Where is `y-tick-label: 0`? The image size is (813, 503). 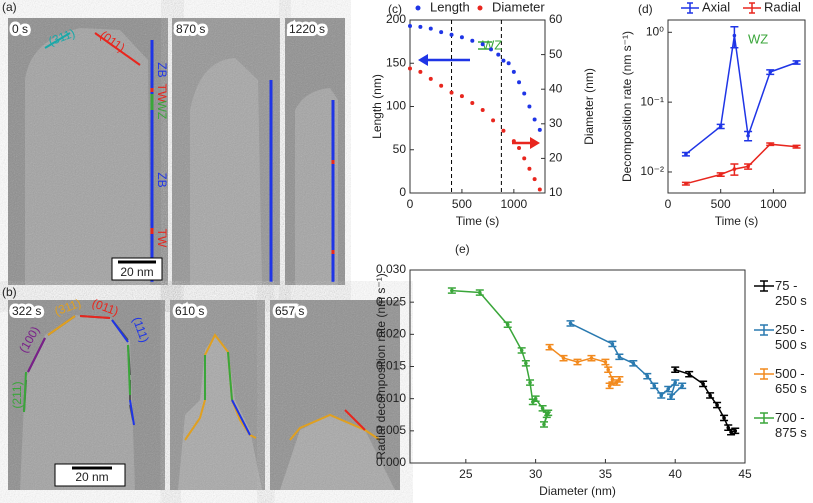 y-tick-label: 0 is located at coordinates (402, 192).